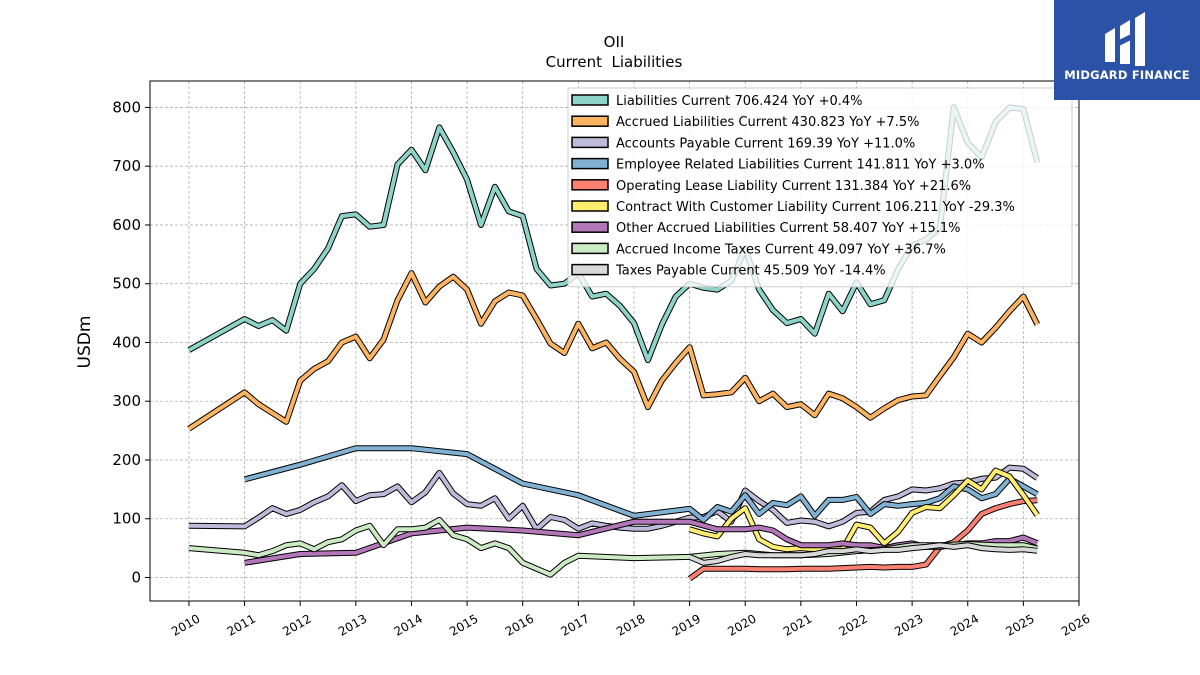 The height and width of the screenshot is (675, 1200). I want to click on y-axis-label: USDm, so click(85, 342).